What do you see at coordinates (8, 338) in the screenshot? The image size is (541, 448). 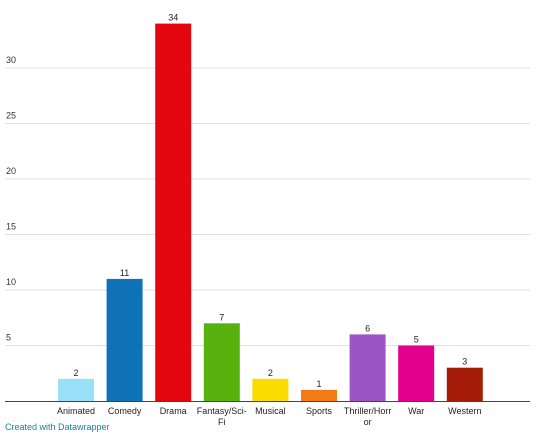 I see `y-tick-label: 5` at bounding box center [8, 338].